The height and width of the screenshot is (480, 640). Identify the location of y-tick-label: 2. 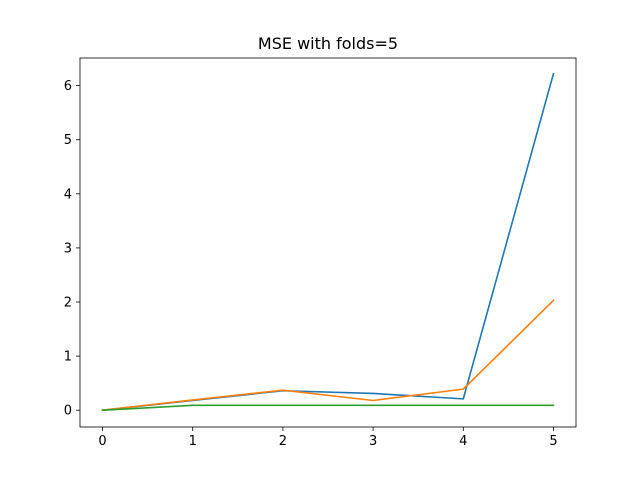
(68, 303).